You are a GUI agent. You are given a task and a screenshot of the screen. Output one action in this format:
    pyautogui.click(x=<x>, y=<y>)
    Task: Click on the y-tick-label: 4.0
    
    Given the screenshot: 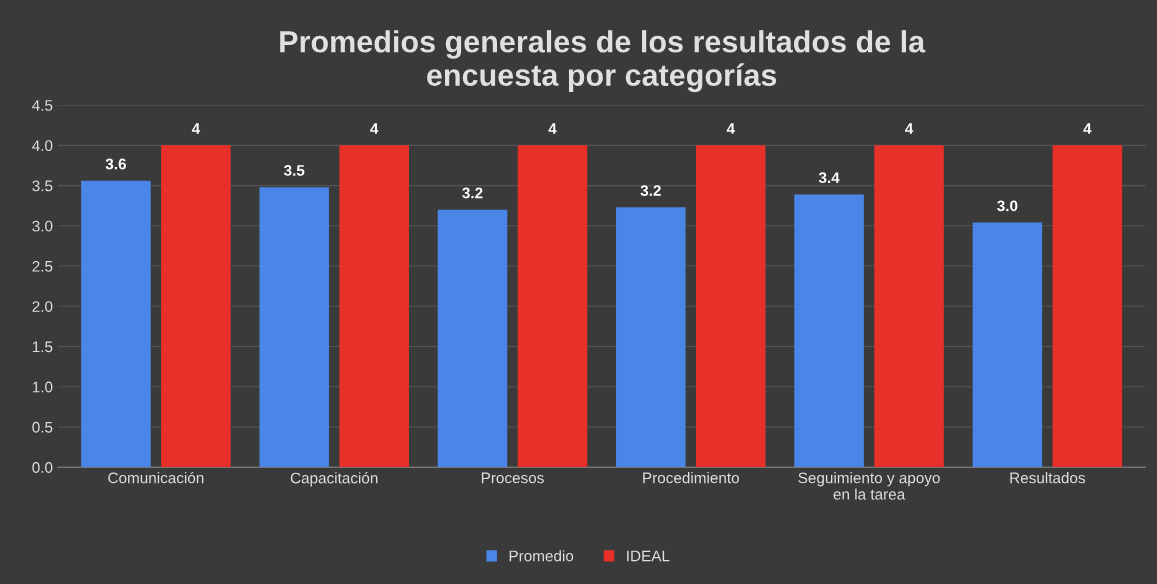 What is the action you would take?
    pyautogui.click(x=42, y=146)
    